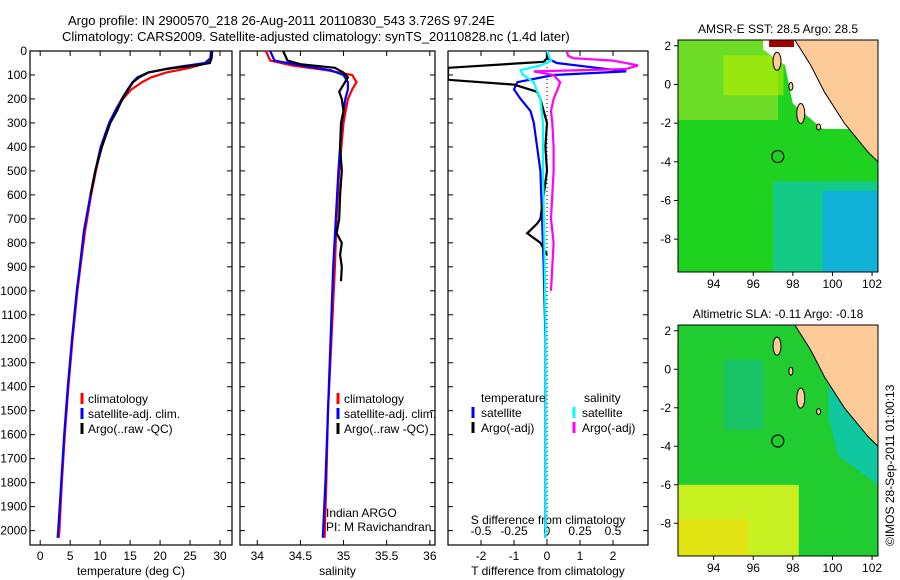 The width and height of the screenshot is (900, 580). I want to click on x-tick-label: 36, so click(430, 556).